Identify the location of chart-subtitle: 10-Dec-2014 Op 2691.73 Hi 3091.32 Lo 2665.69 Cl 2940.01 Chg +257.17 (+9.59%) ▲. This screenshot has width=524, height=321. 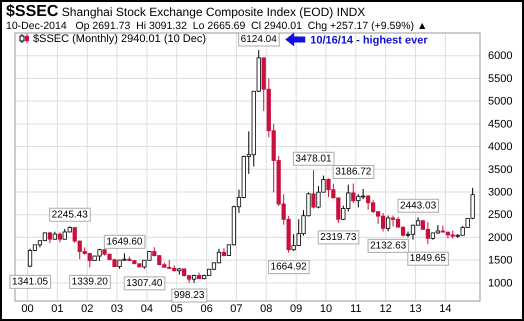
(217, 26).